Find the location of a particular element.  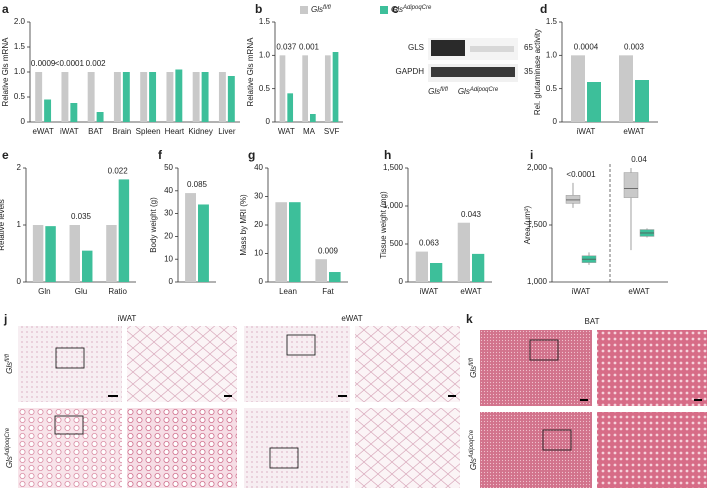

panel-letter: h is located at coordinates (387, 155).